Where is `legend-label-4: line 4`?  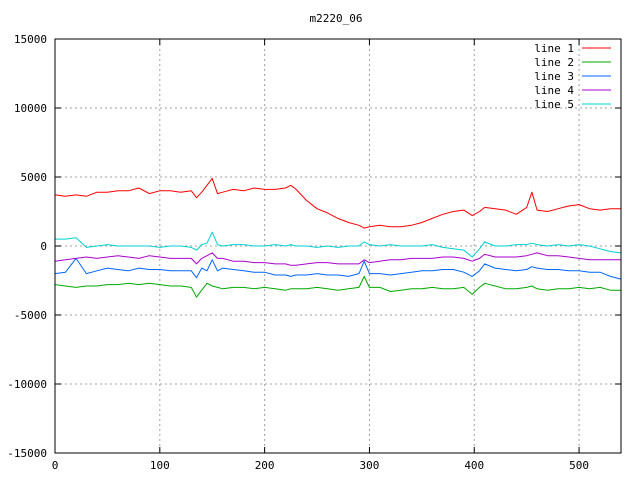
legend-label-4: line 4 is located at coordinates (554, 90).